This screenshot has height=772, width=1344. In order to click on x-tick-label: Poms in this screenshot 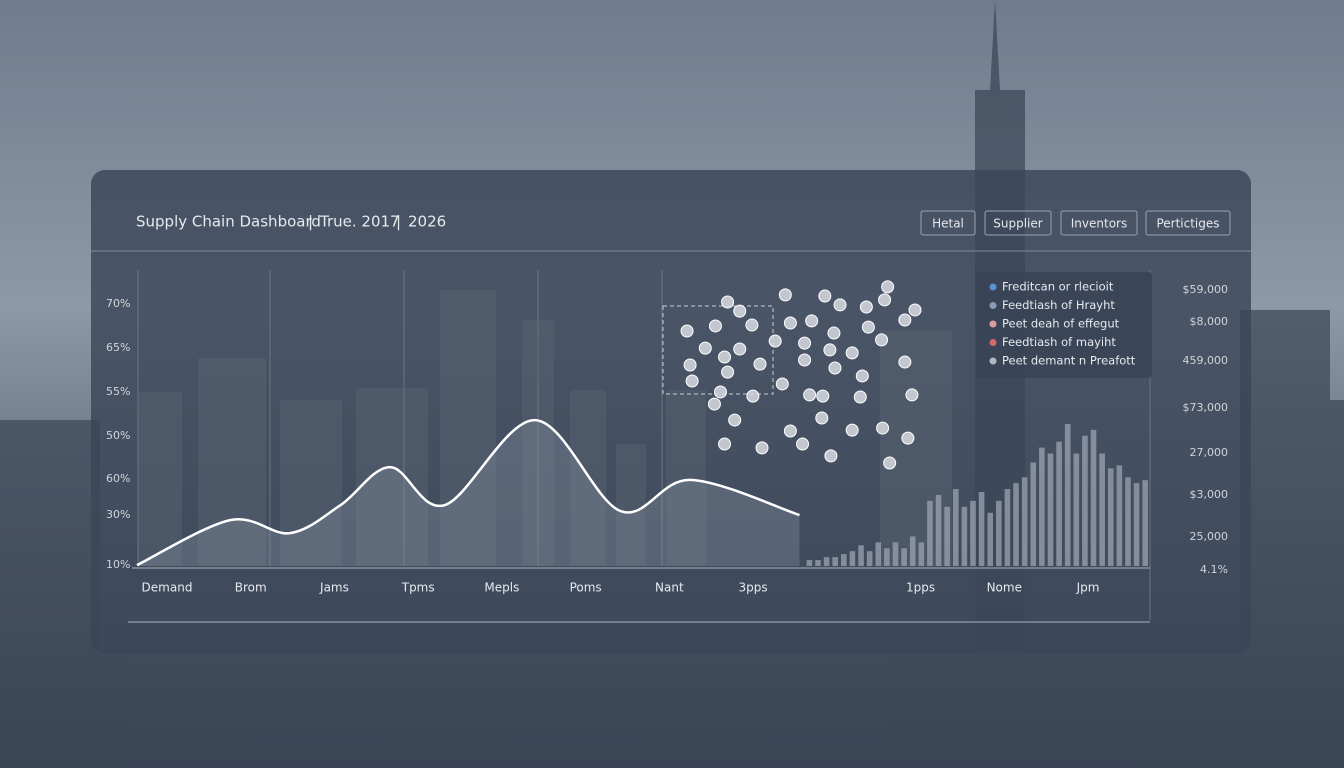, I will do `click(586, 588)`.